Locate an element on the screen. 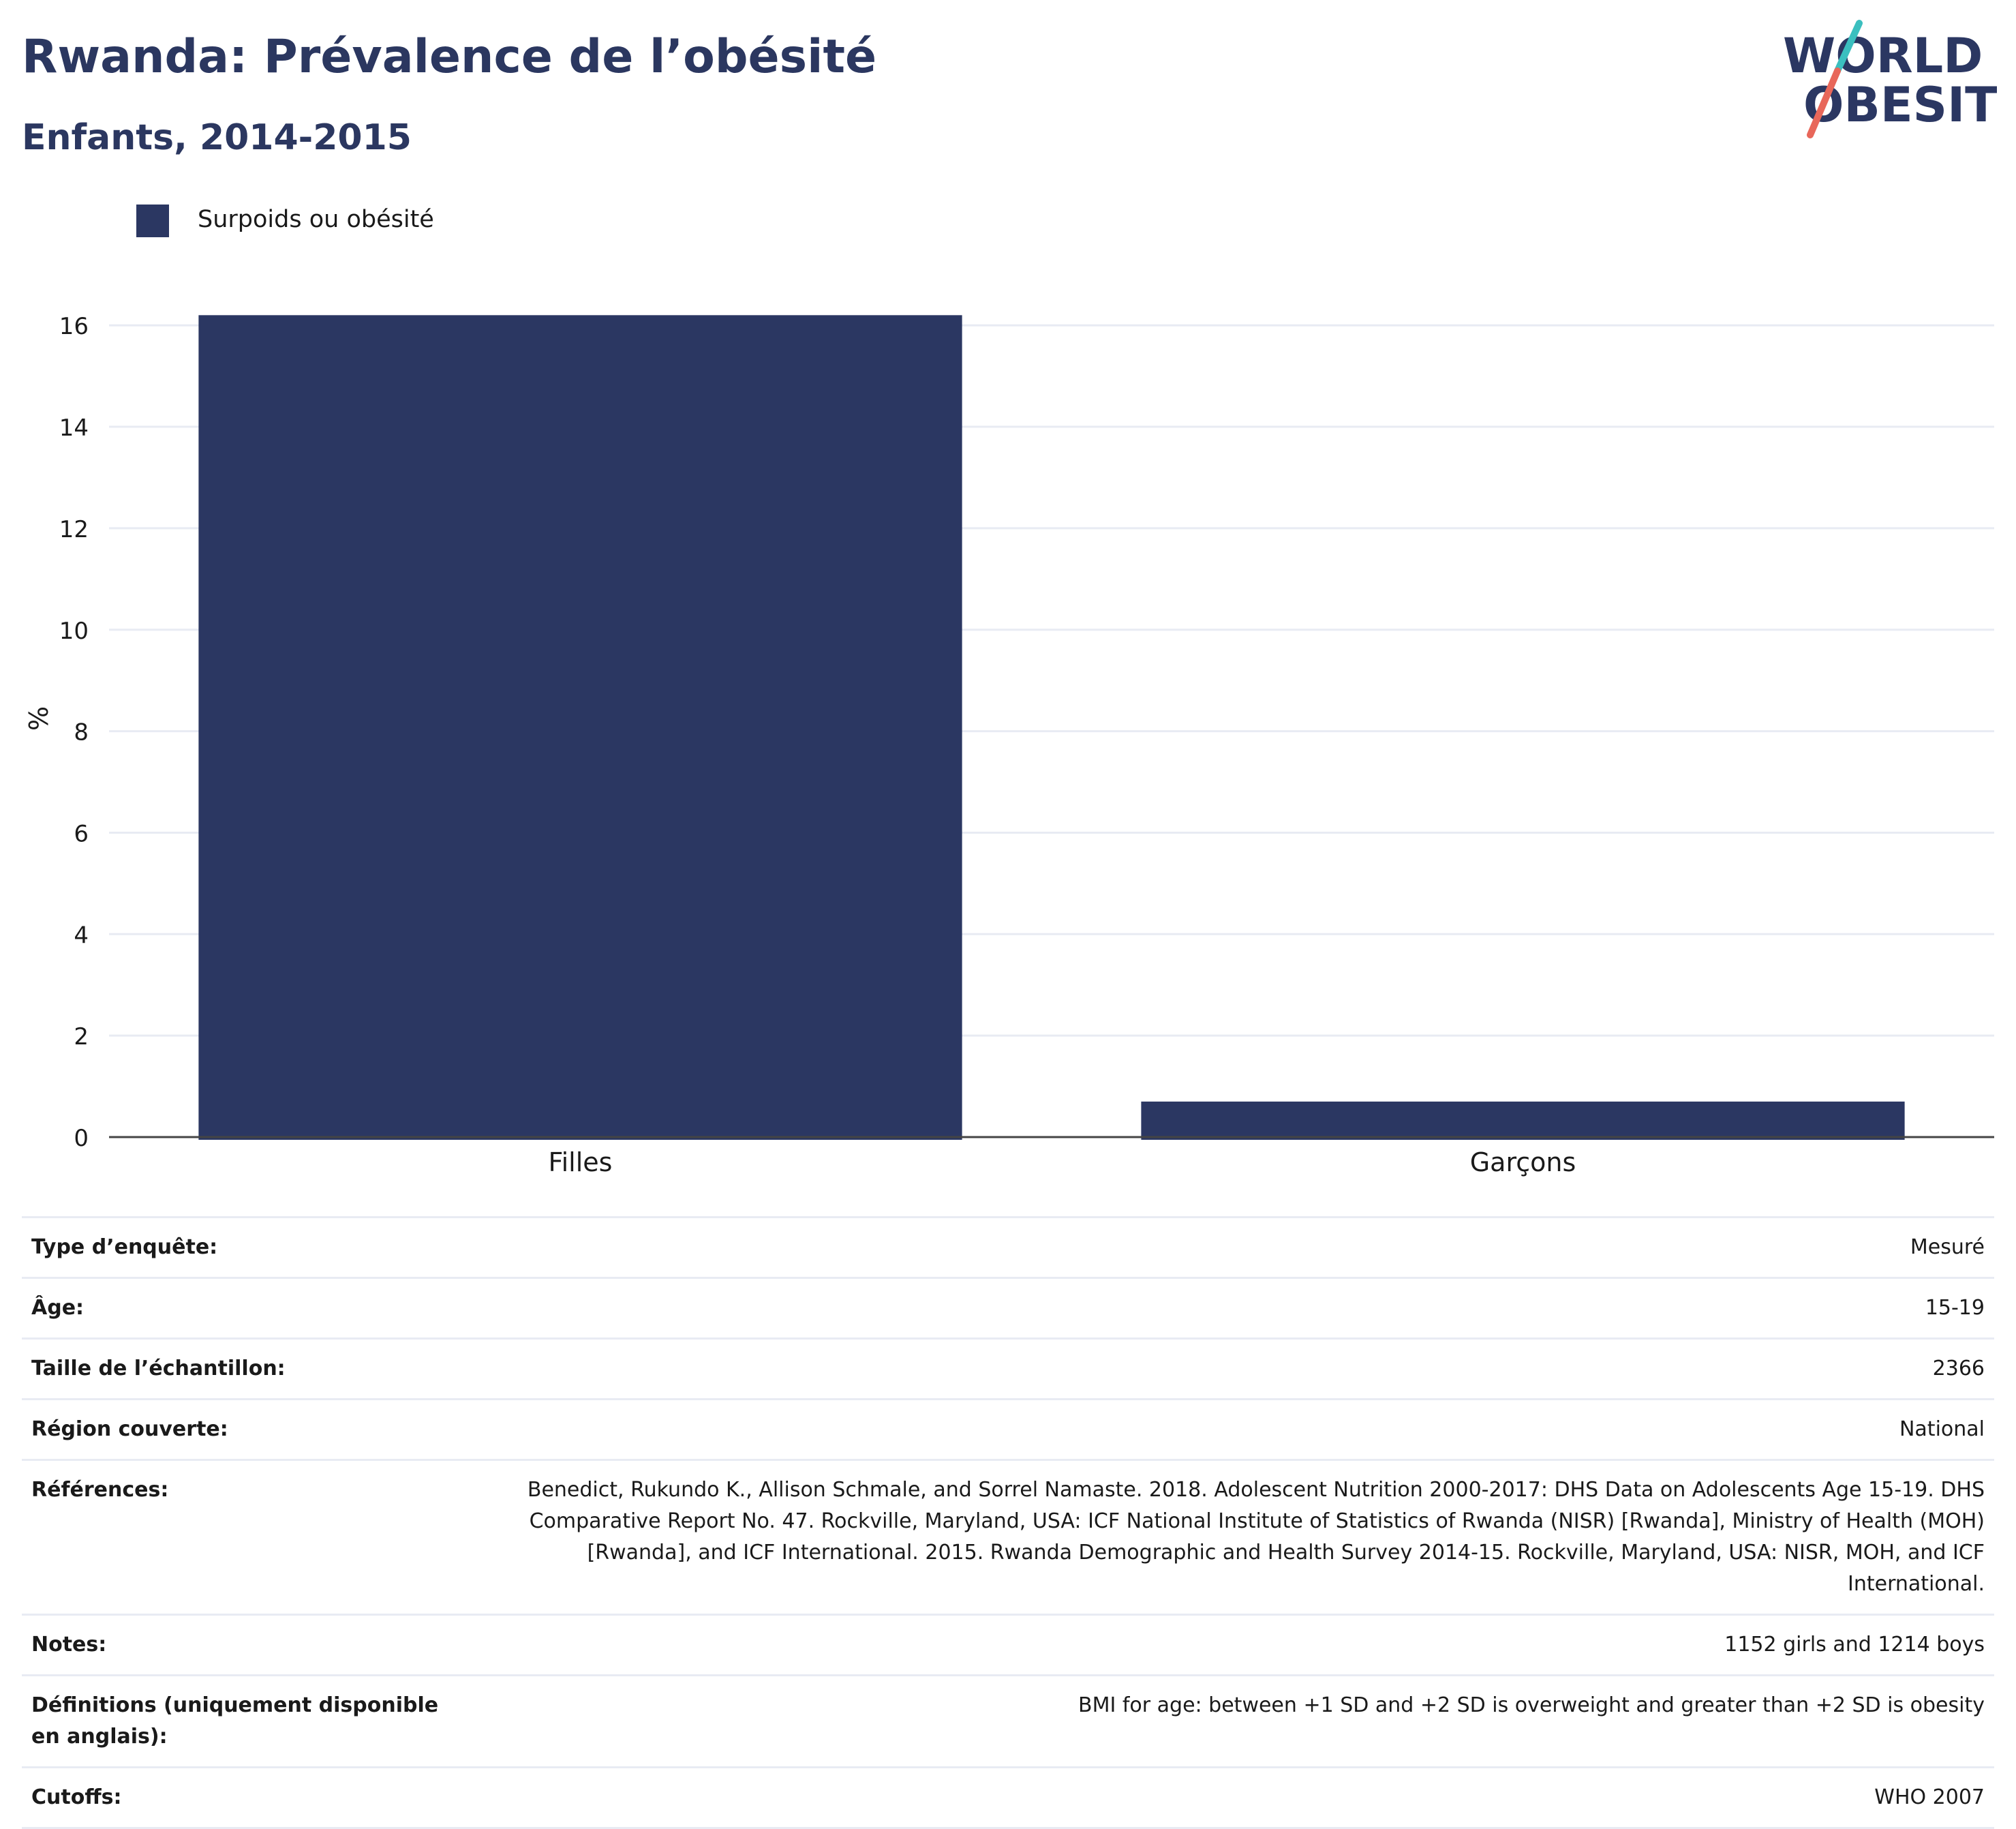 This screenshot has height=1829, width=2016. y-tick-label: 6 is located at coordinates (81, 834).